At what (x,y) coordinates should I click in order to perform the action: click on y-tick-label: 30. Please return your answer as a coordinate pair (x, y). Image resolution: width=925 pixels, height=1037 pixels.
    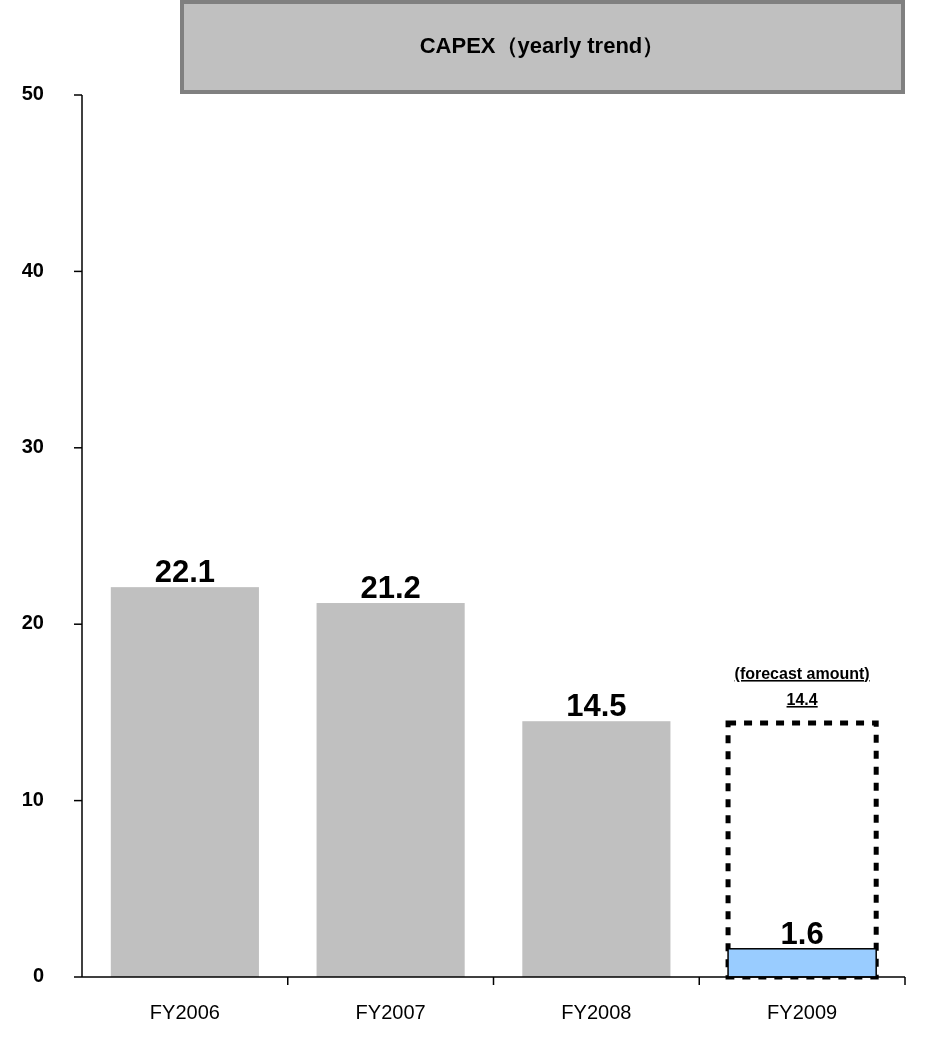
    Looking at the image, I should click on (32, 446).